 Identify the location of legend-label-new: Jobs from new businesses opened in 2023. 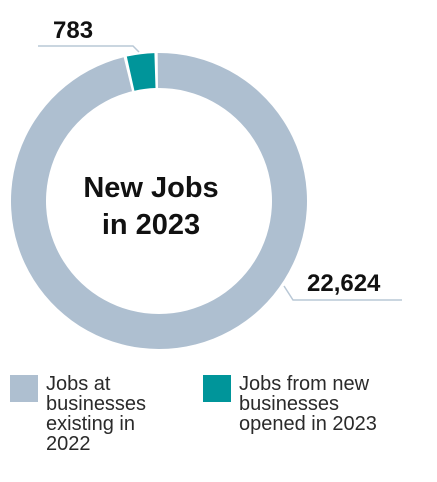
(308, 404).